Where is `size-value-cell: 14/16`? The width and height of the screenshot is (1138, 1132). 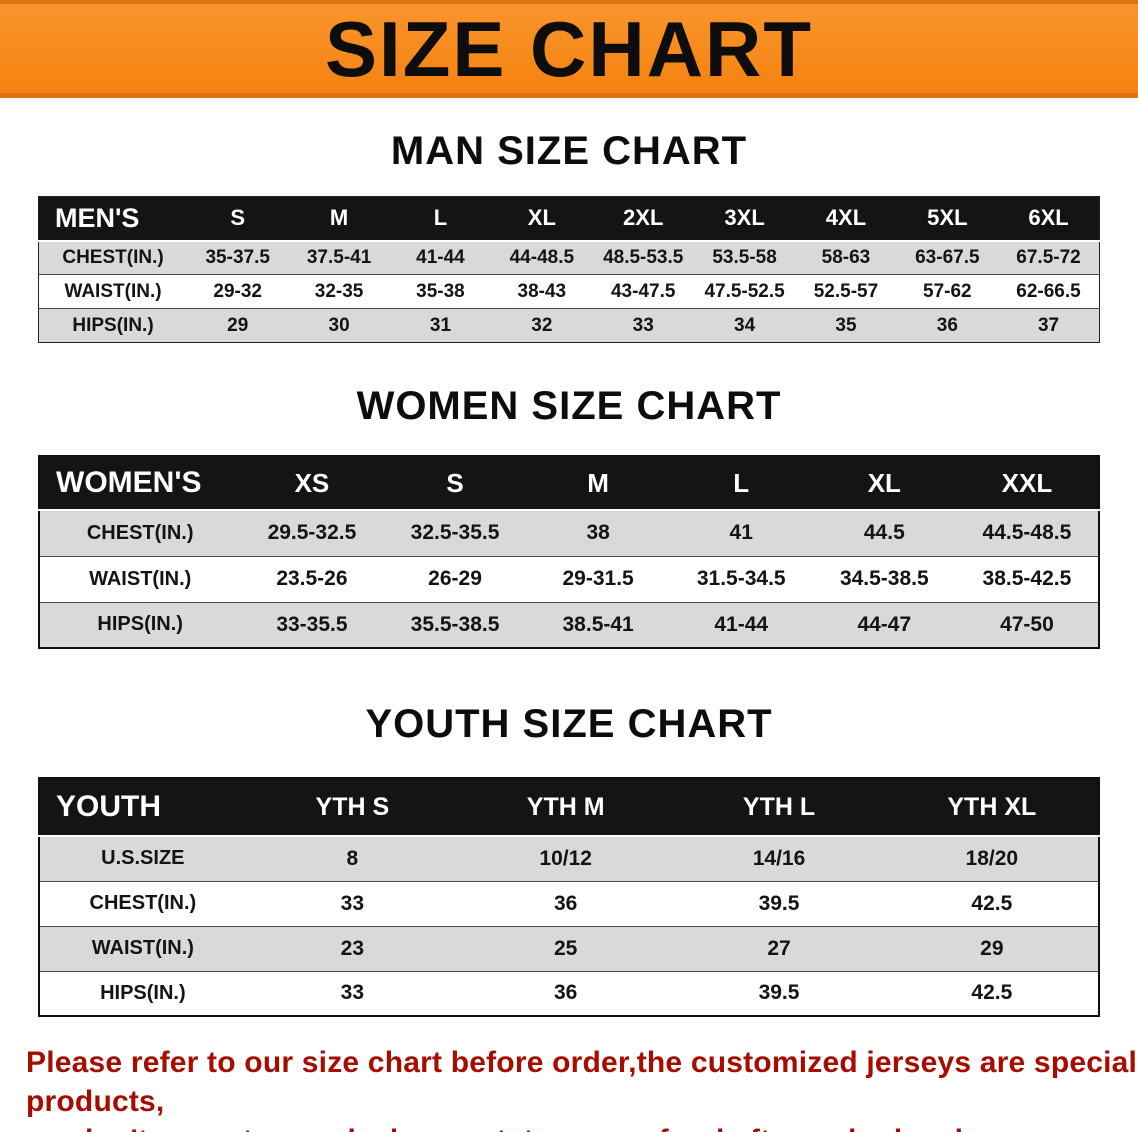
size-value-cell: 14/16 is located at coordinates (779, 858).